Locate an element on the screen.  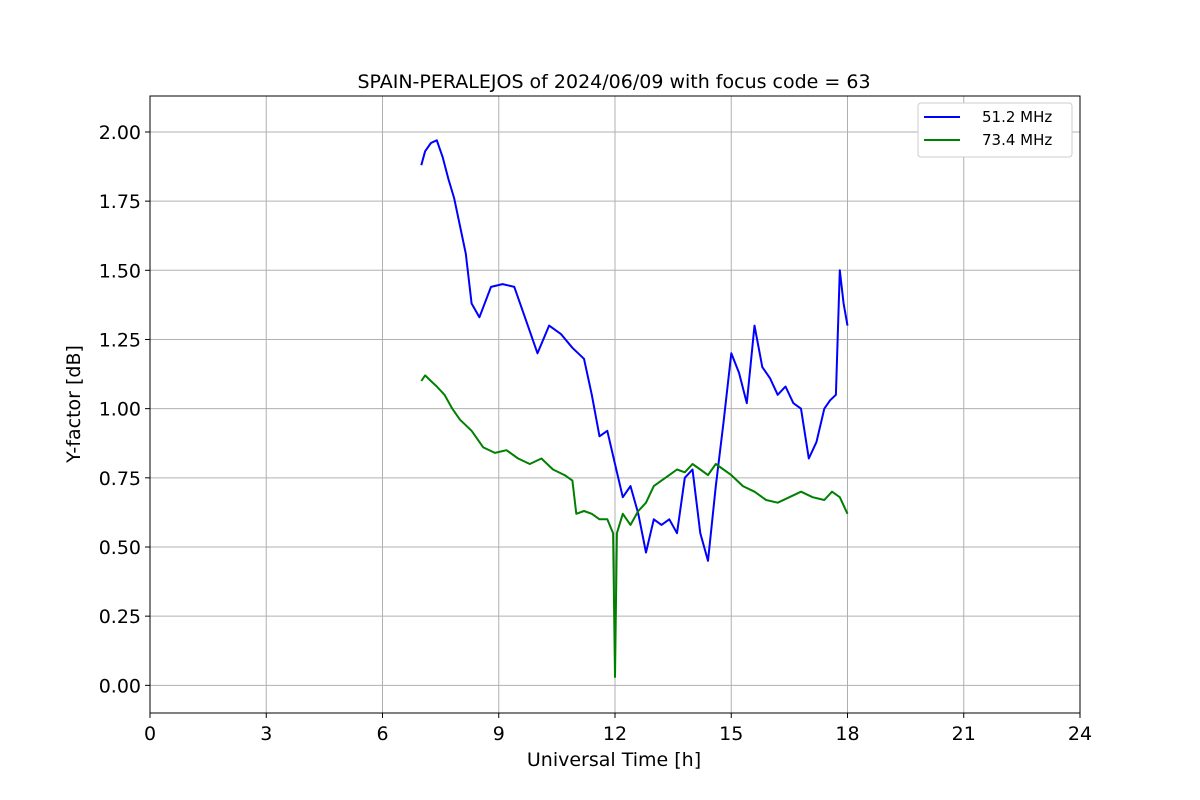
x-tick-label: 3 is located at coordinates (266, 734).